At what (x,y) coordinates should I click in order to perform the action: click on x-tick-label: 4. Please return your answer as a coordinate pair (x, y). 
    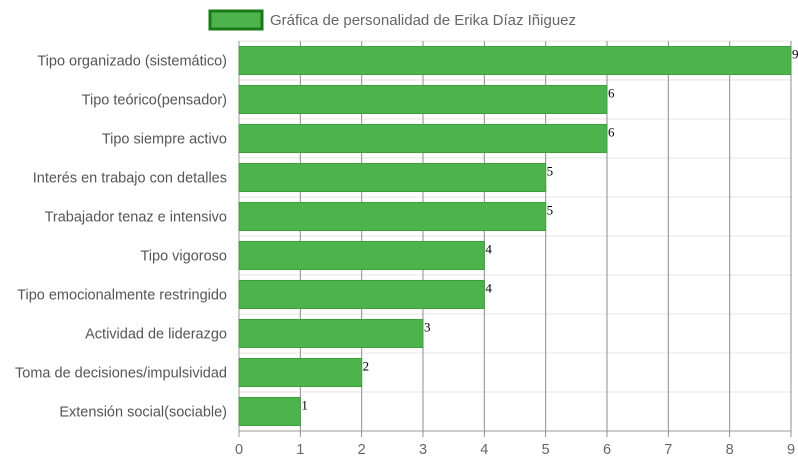
    Looking at the image, I should click on (484, 450).